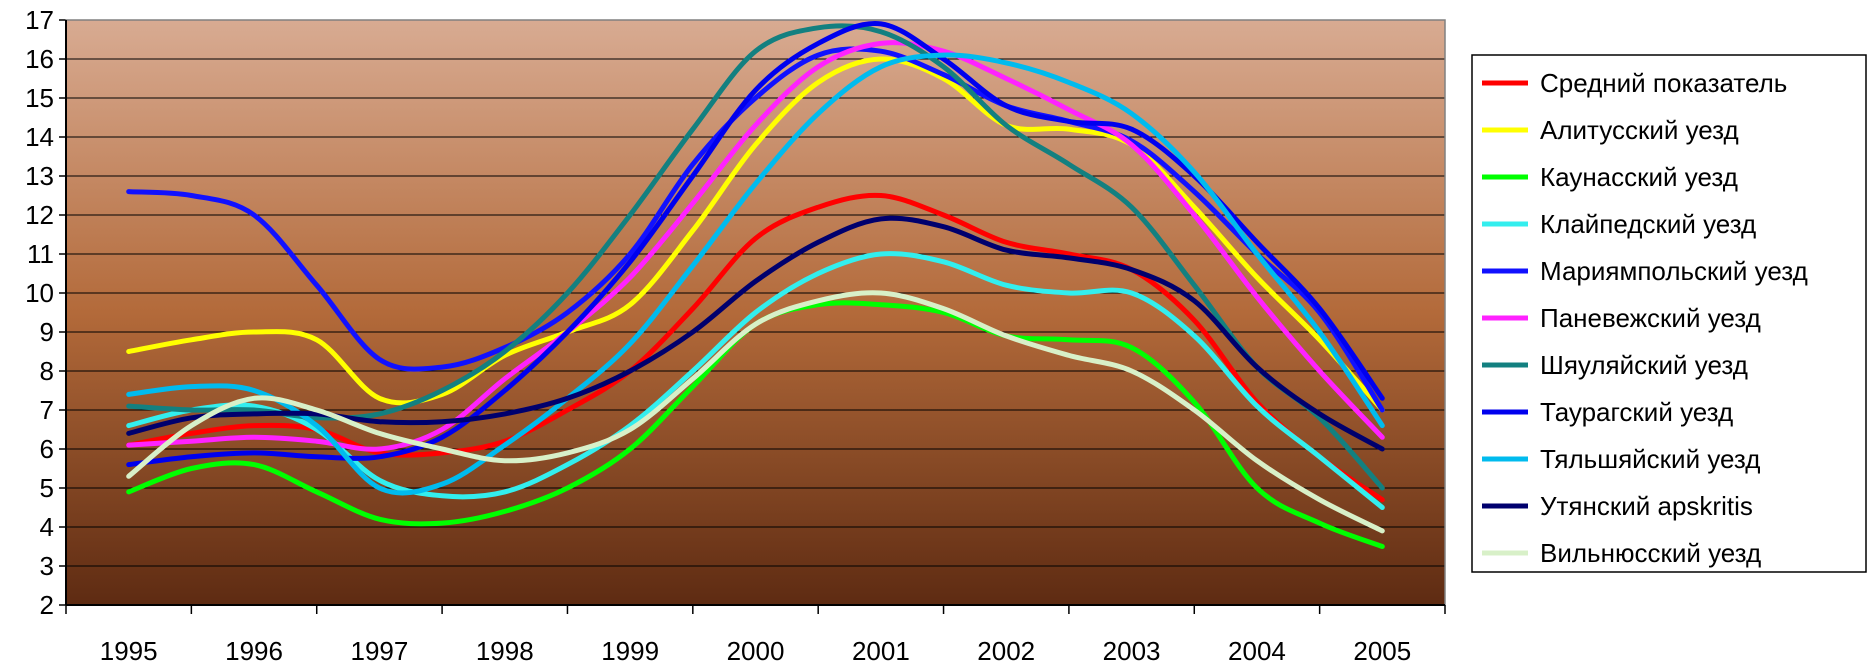 The image size is (1868, 672). Describe the element at coordinates (379, 651) in the screenshot. I see `x-tick-label: 1997` at that location.